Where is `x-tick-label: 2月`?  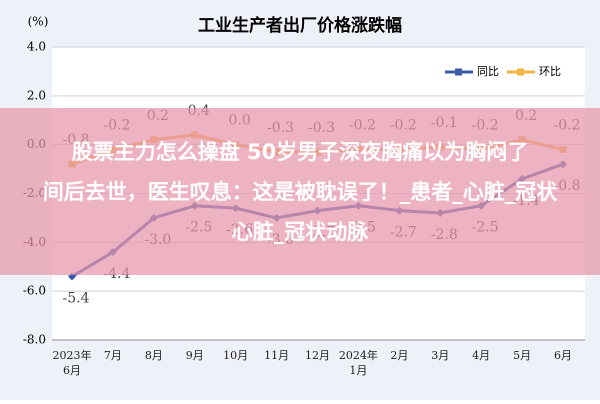 x-tick-label: 2月 is located at coordinates (399, 355).